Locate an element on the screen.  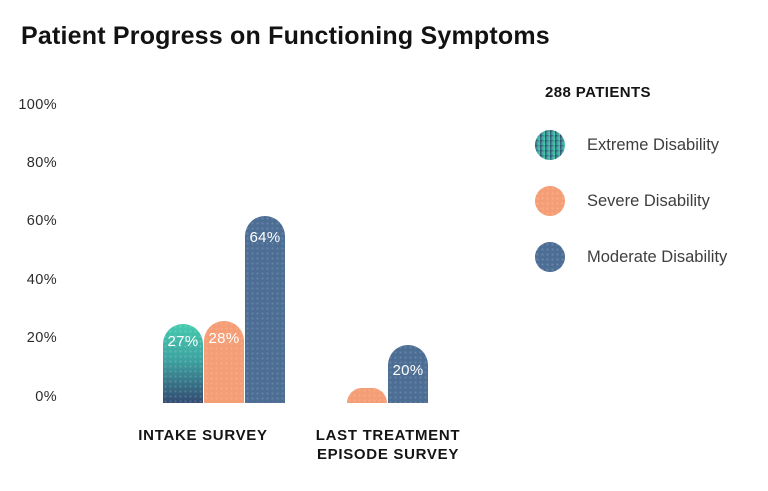
y-axis-tick-100: 100% is located at coordinates (37, 105).